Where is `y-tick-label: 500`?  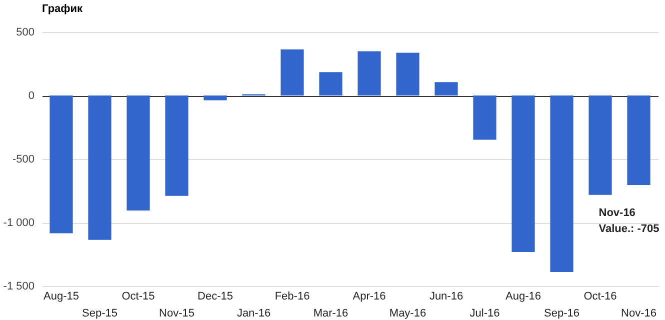 y-tick-label: 500 is located at coordinates (25, 32).